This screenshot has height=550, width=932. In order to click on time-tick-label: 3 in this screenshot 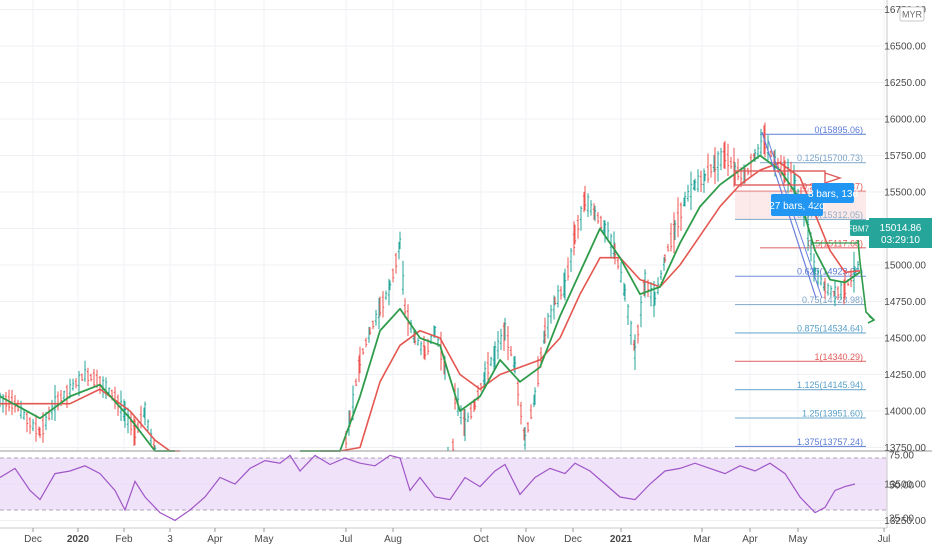, I will do `click(170, 539)`.